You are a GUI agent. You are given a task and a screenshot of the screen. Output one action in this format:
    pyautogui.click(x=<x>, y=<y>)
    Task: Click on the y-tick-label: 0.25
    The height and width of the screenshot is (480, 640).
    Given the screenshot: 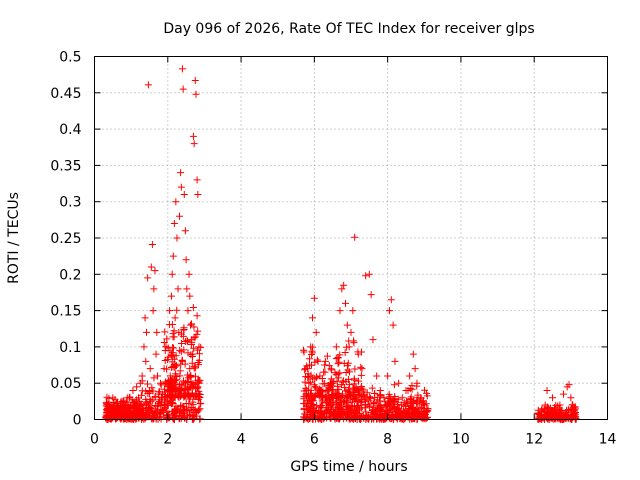 What is the action you would take?
    pyautogui.click(x=65, y=239)
    